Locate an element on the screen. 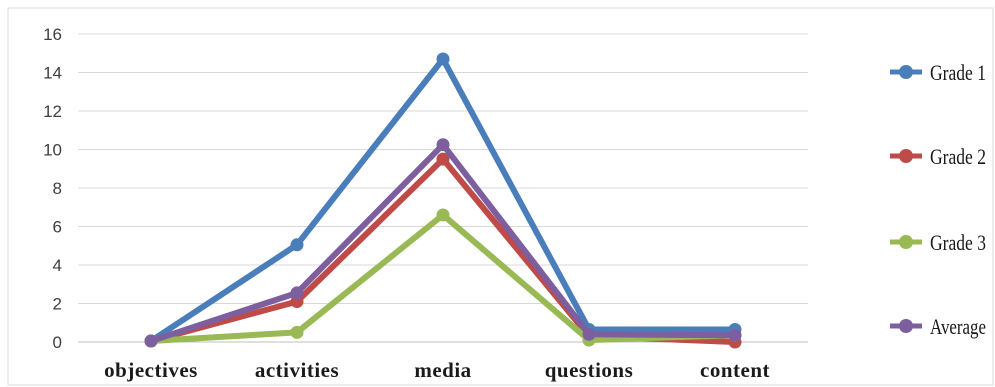 The width and height of the screenshot is (995, 387). legend-item: Grade 2 is located at coordinates (938, 156).